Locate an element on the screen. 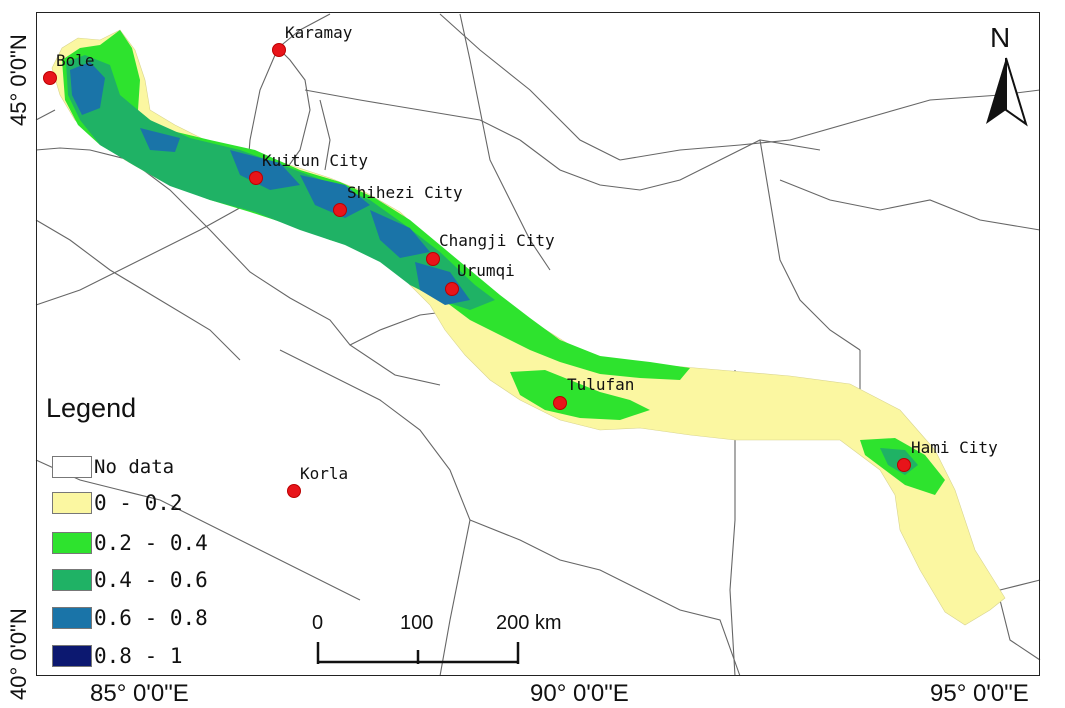 The width and height of the screenshot is (1065, 708). legend-label: 0.6 - 0.8 is located at coordinates (151, 618).